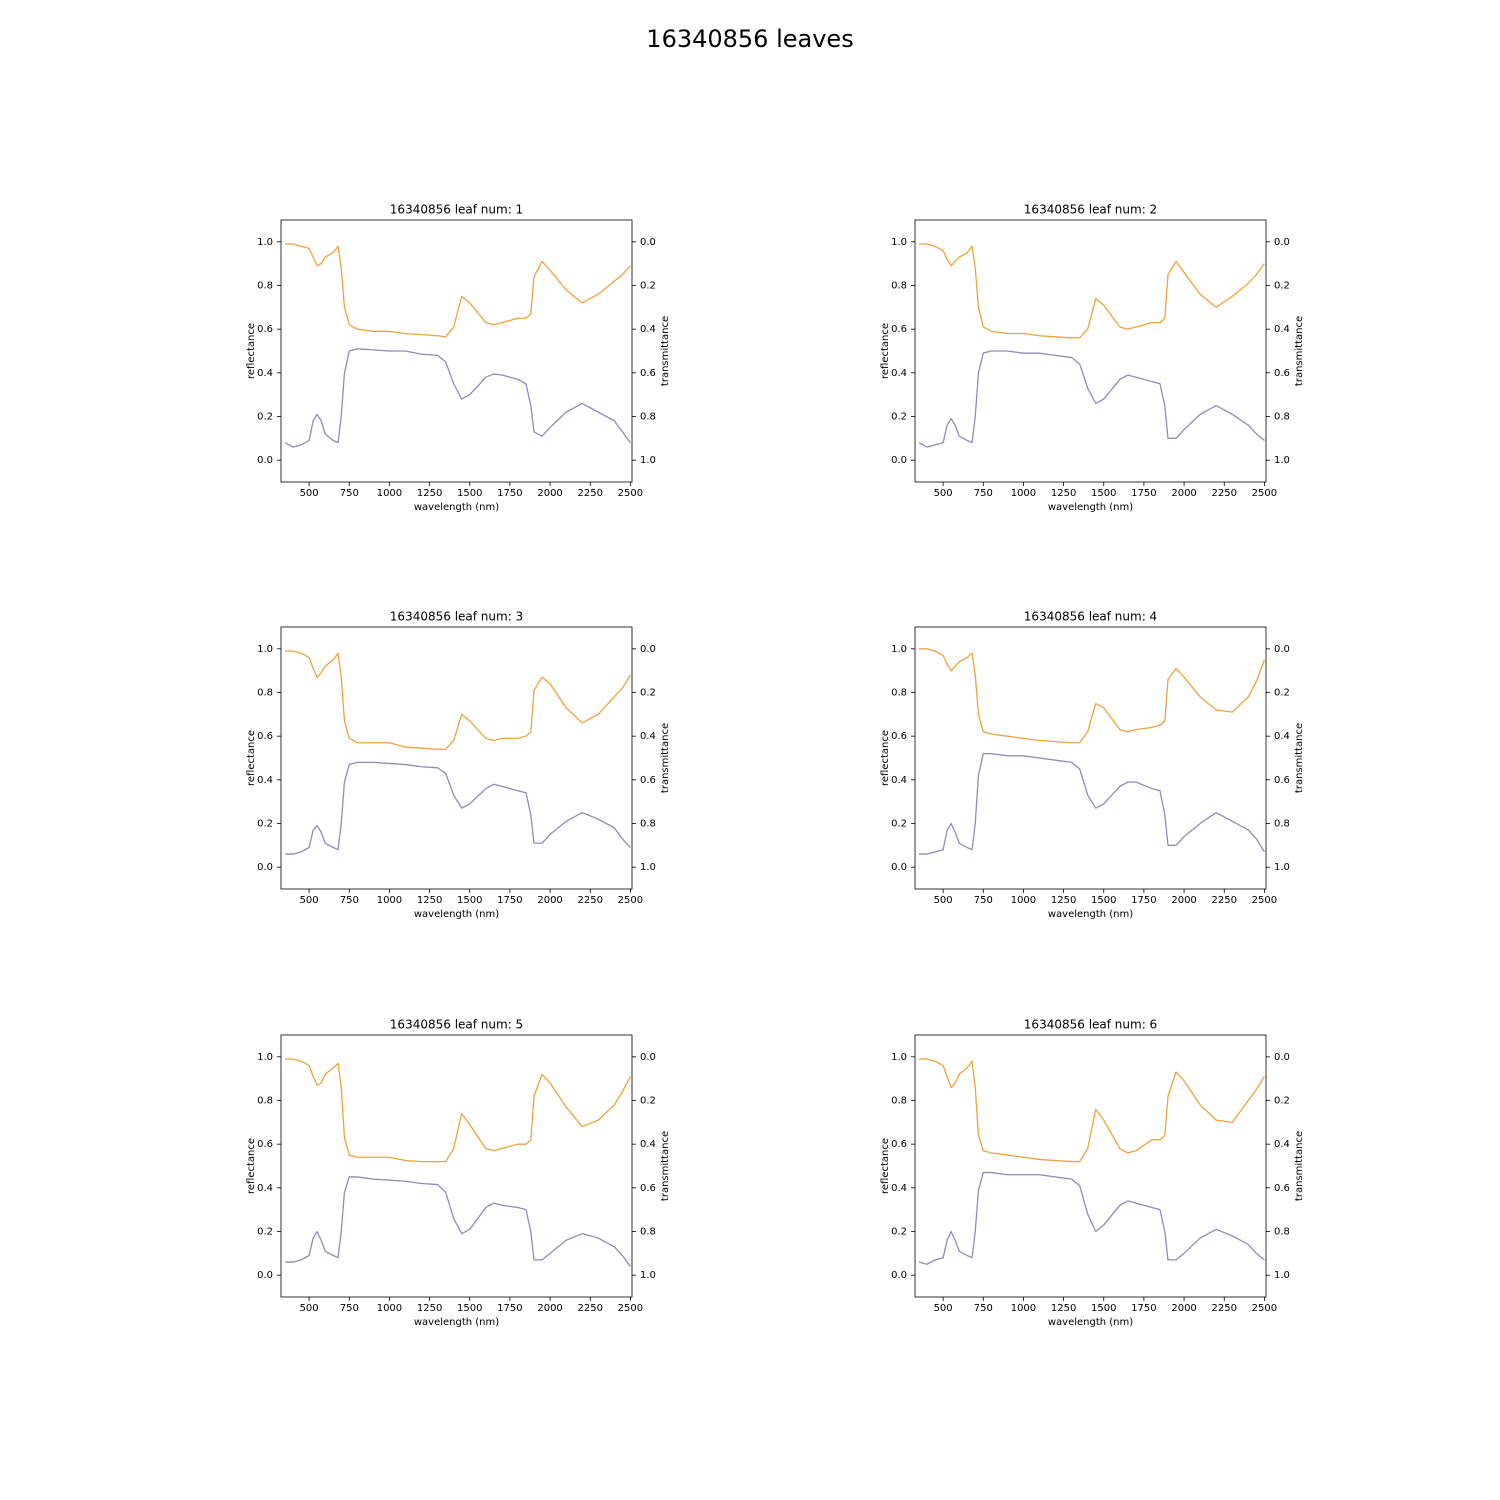  Describe the element at coordinates (749, 39) in the screenshot. I see `figure-title: 16340856 leaves` at that location.